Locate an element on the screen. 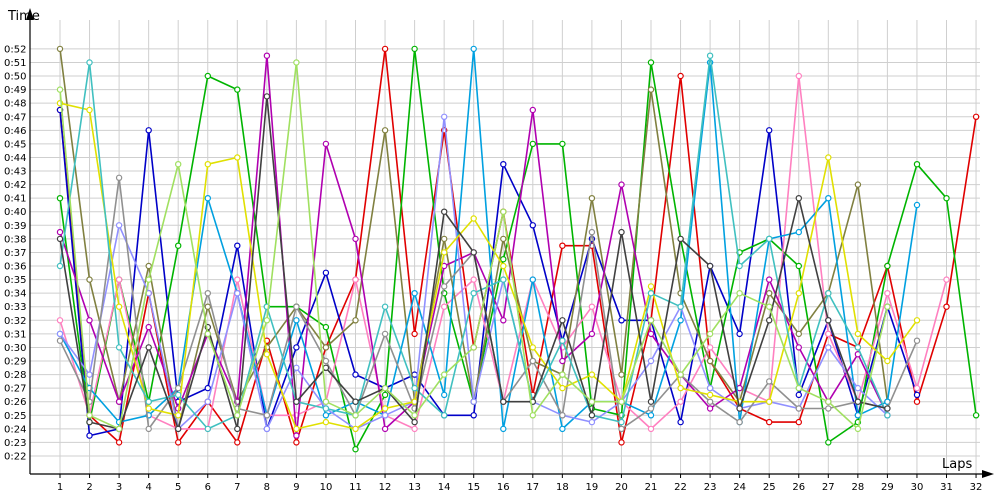  x-tick-label: 18 is located at coordinates (562, 487).